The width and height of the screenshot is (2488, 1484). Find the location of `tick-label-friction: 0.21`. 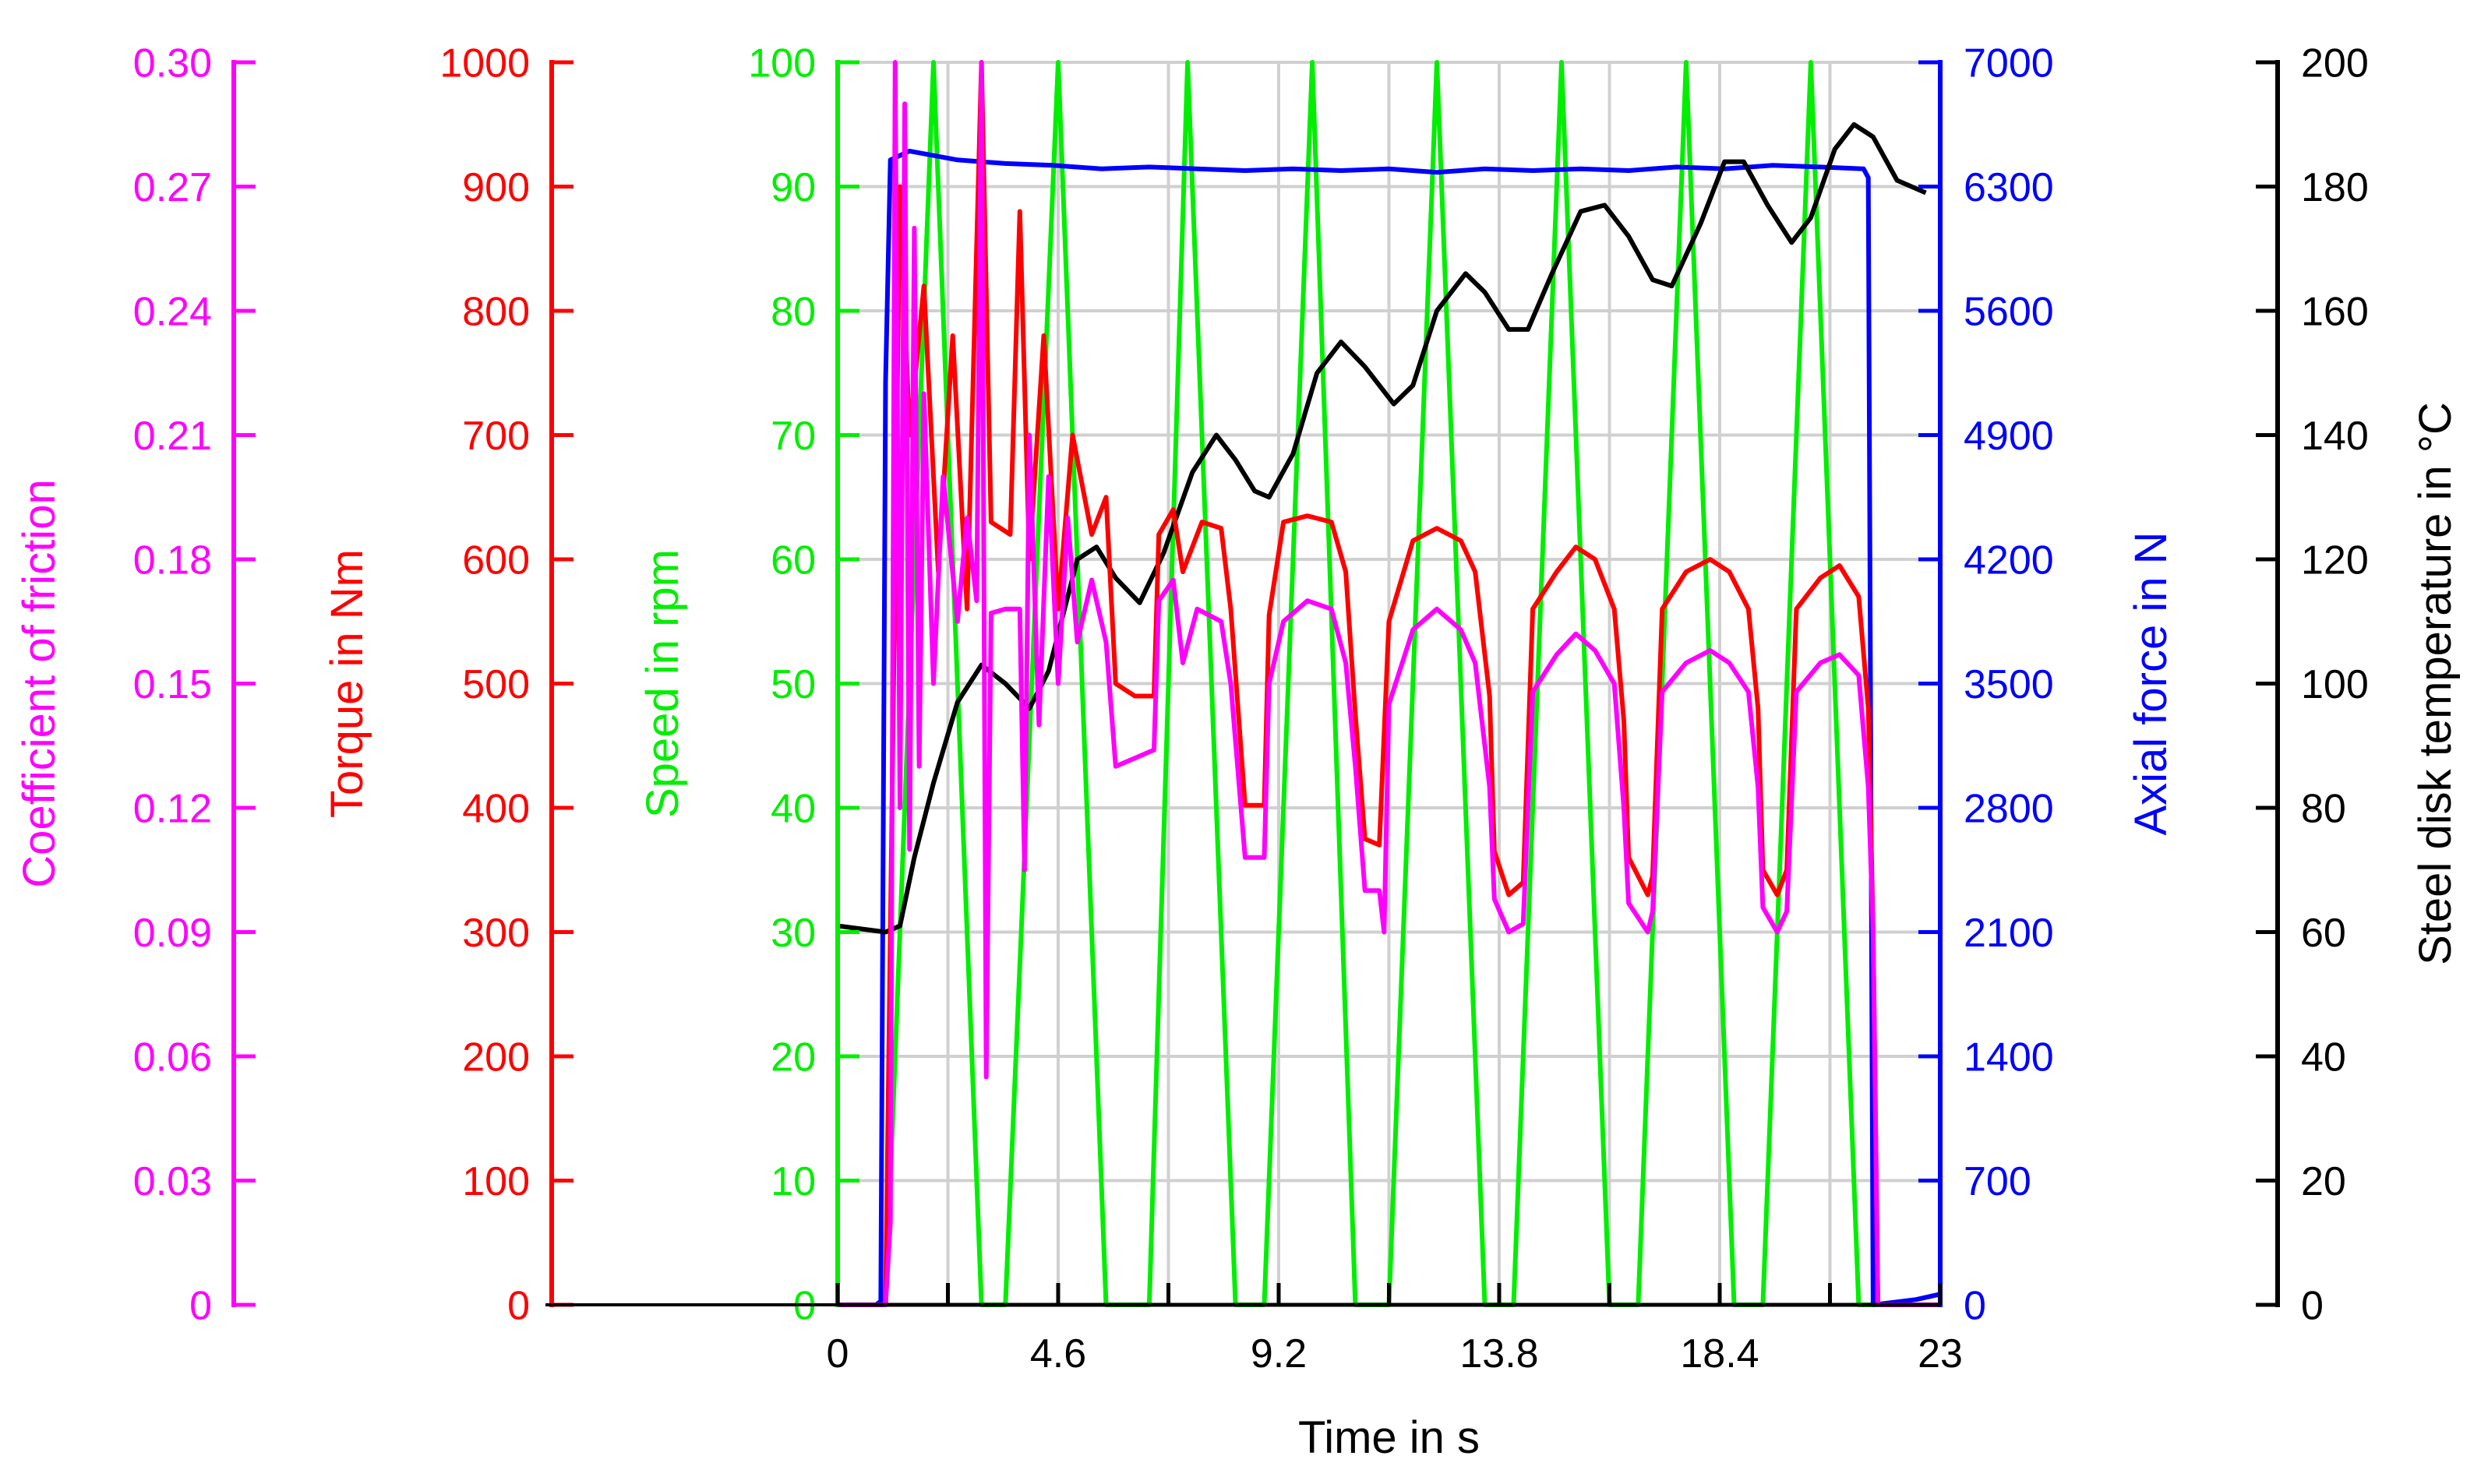

tick-label-friction: 0.21 is located at coordinates (172, 436).